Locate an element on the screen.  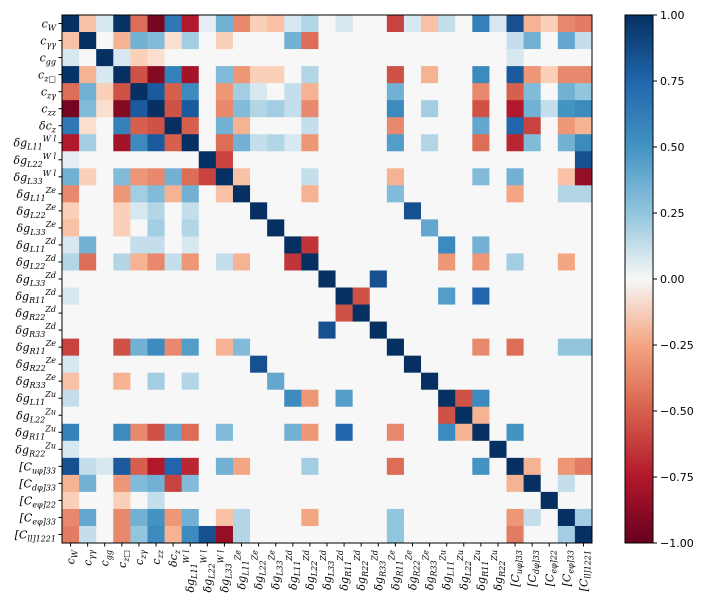
y-tick-label: δgL11W l is located at coordinates (35, 143).